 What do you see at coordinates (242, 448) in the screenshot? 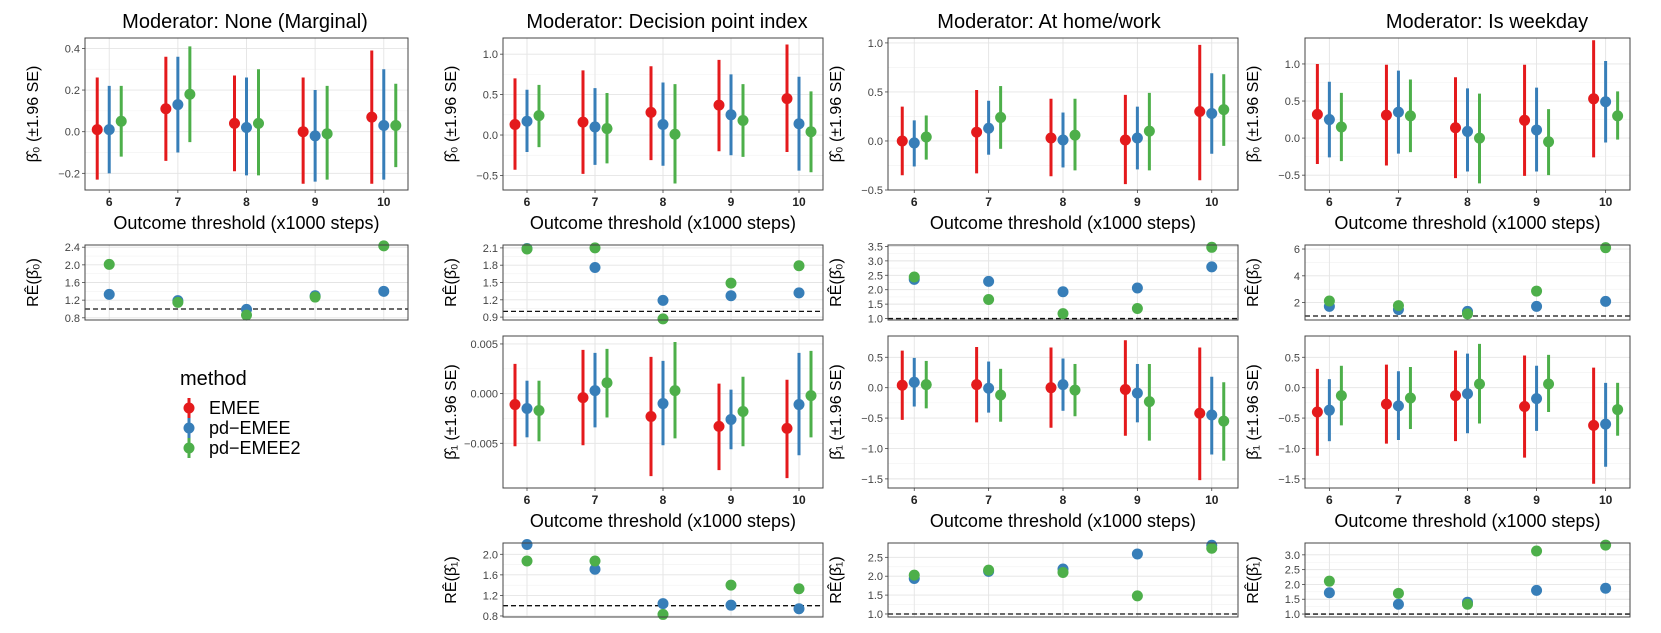
I see `legend-item-pd-emee2: pd−EMEE2` at bounding box center [242, 448].